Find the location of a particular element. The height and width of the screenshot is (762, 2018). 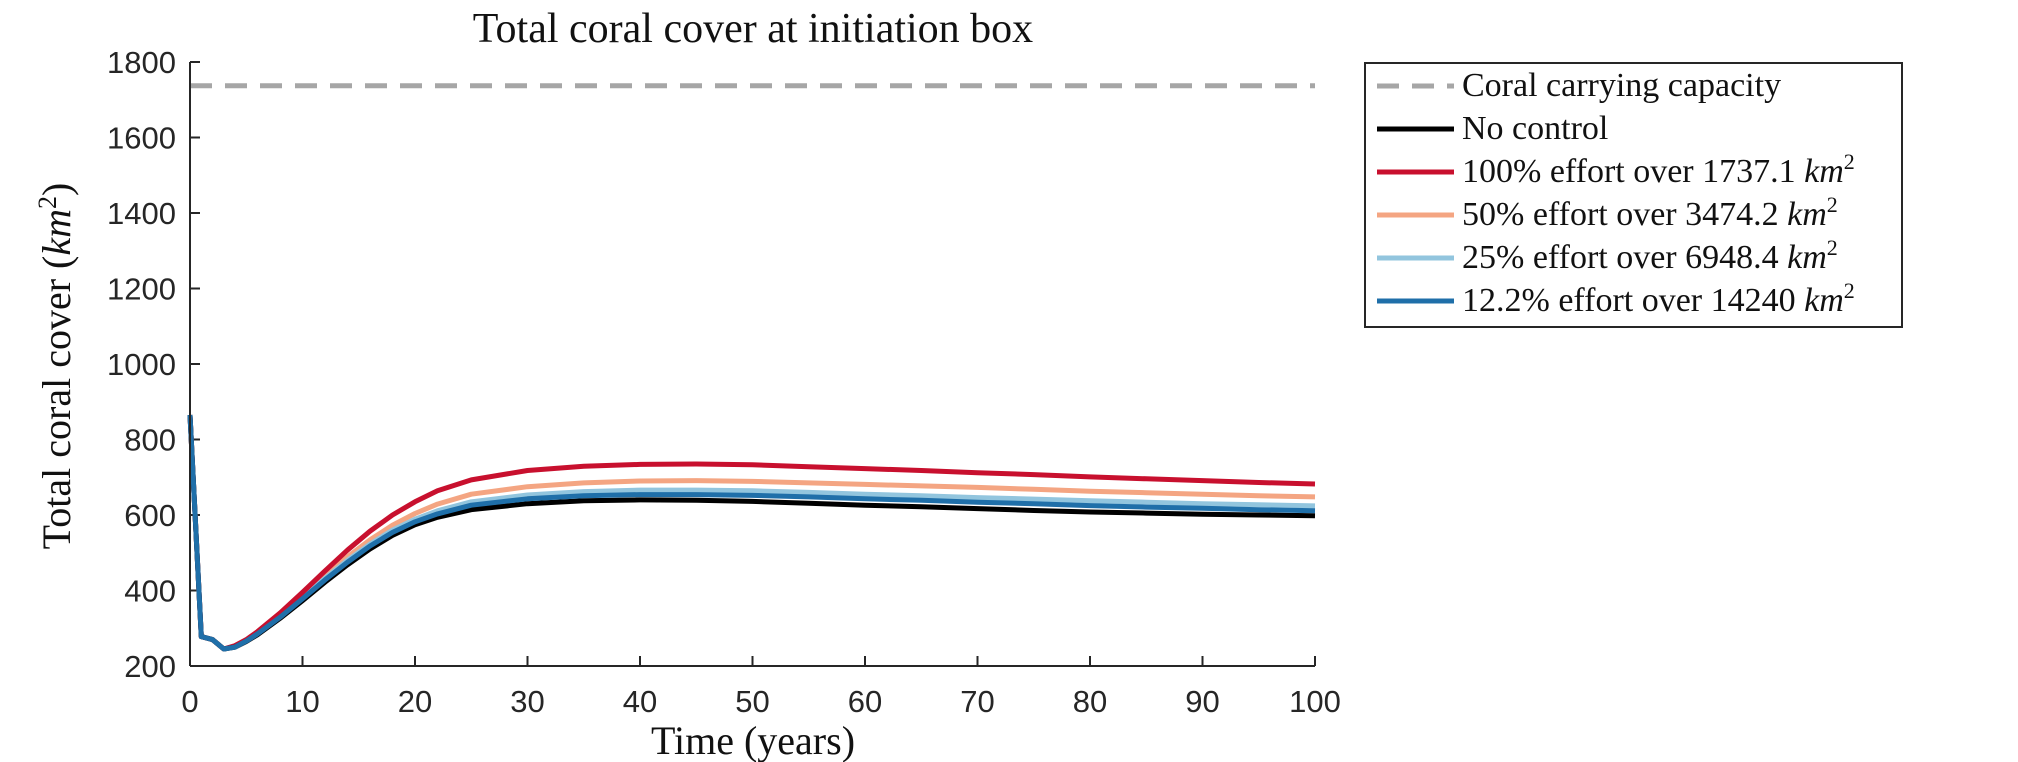

y-axis-ticks: 200 400 600 800 1000 1200 1400 1600 1800 is located at coordinates (153, 364).